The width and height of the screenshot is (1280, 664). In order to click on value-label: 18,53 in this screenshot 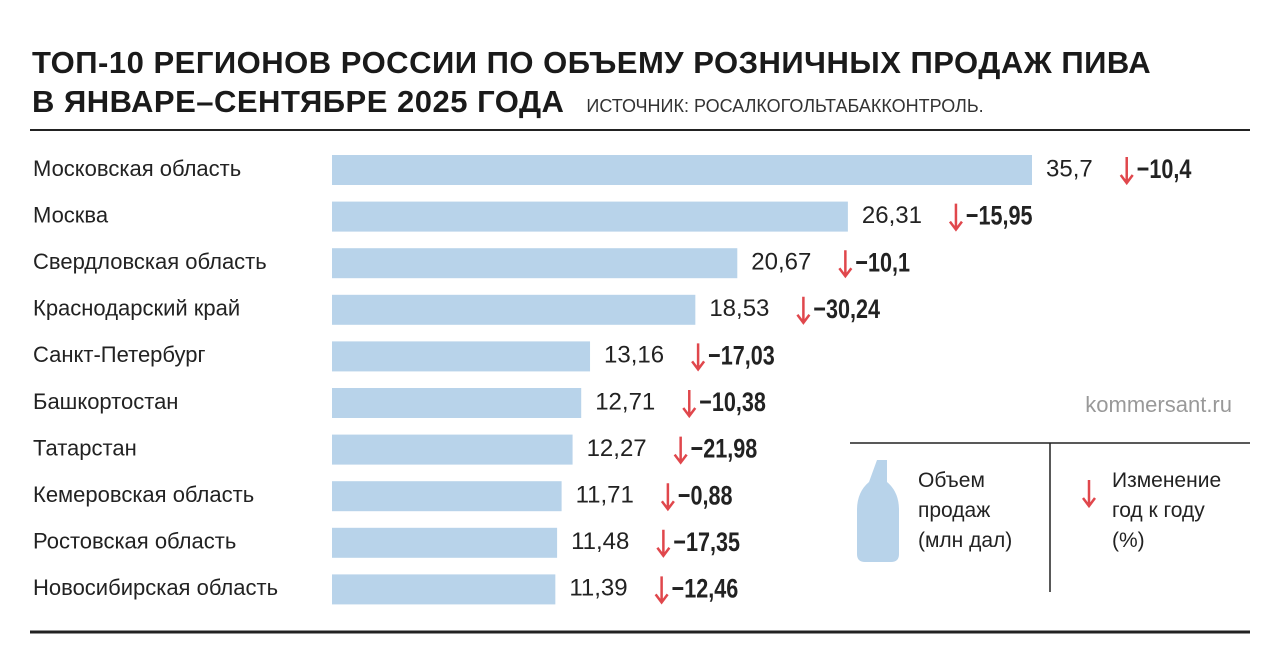, I will do `click(739, 308)`.